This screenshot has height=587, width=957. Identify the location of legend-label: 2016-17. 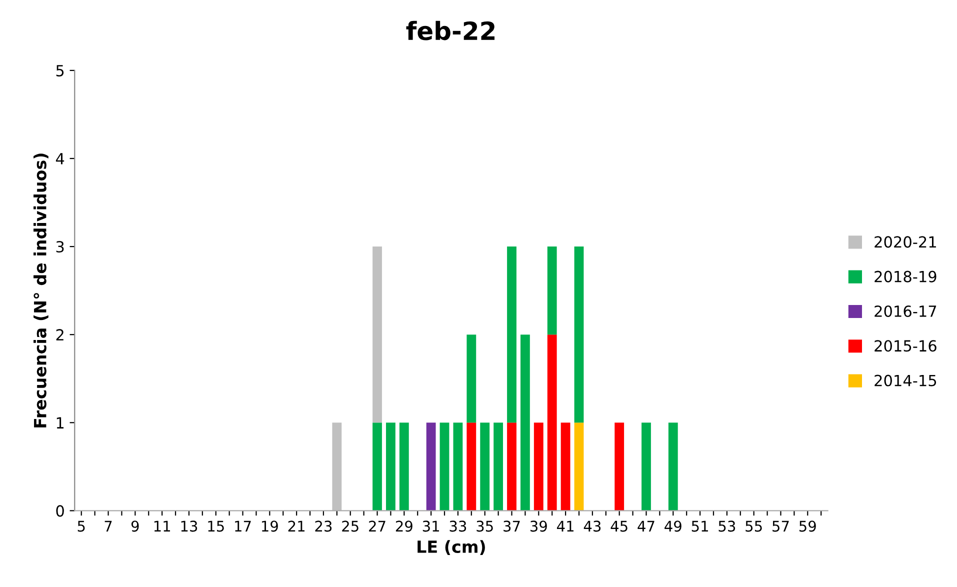
(905, 311).